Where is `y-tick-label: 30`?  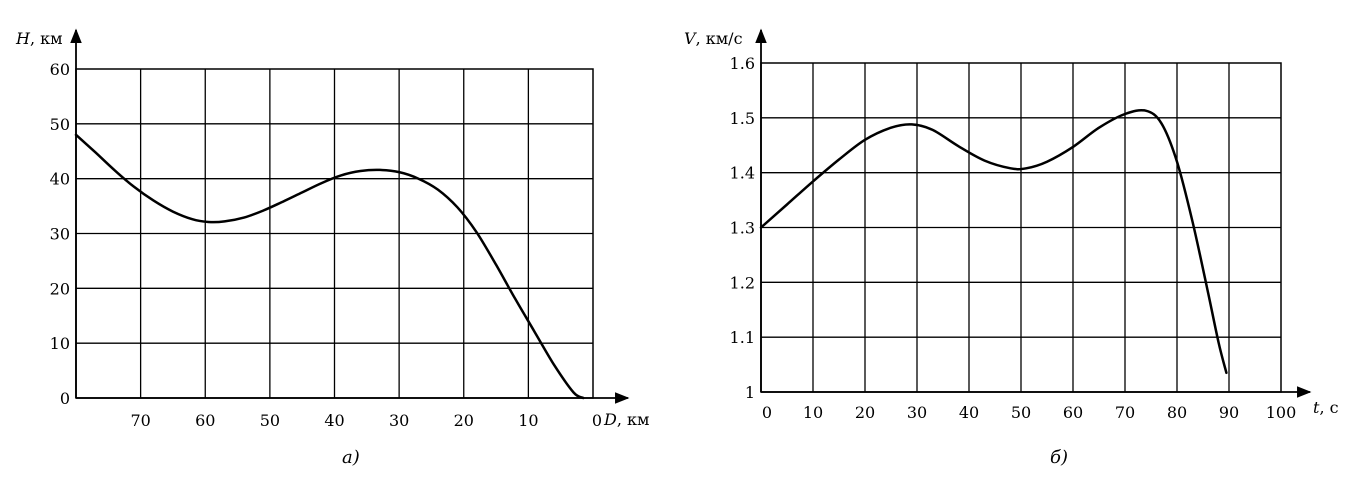
y-tick-label: 30 is located at coordinates (60, 234).